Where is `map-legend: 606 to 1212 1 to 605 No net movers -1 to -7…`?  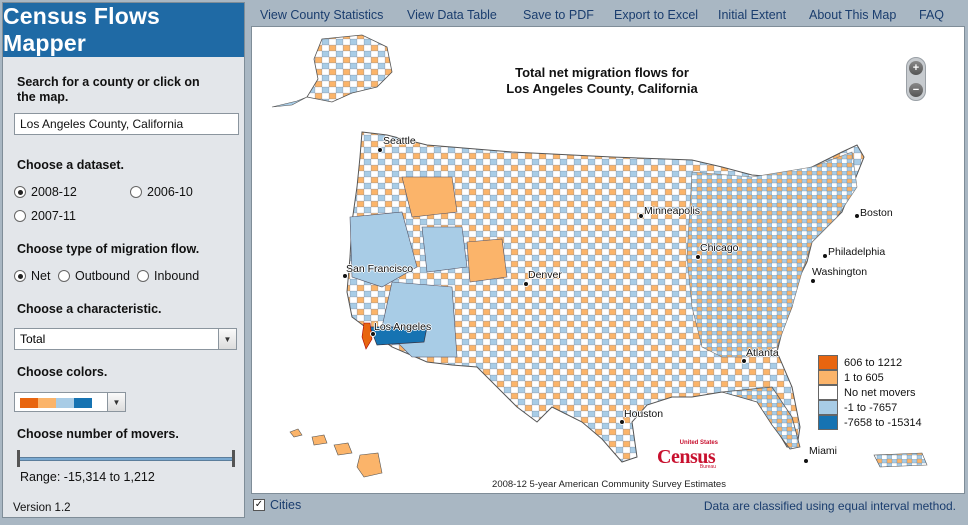 map-legend: 606 to 1212 1 to 605 No net movers -1 to -7… is located at coordinates (870, 392).